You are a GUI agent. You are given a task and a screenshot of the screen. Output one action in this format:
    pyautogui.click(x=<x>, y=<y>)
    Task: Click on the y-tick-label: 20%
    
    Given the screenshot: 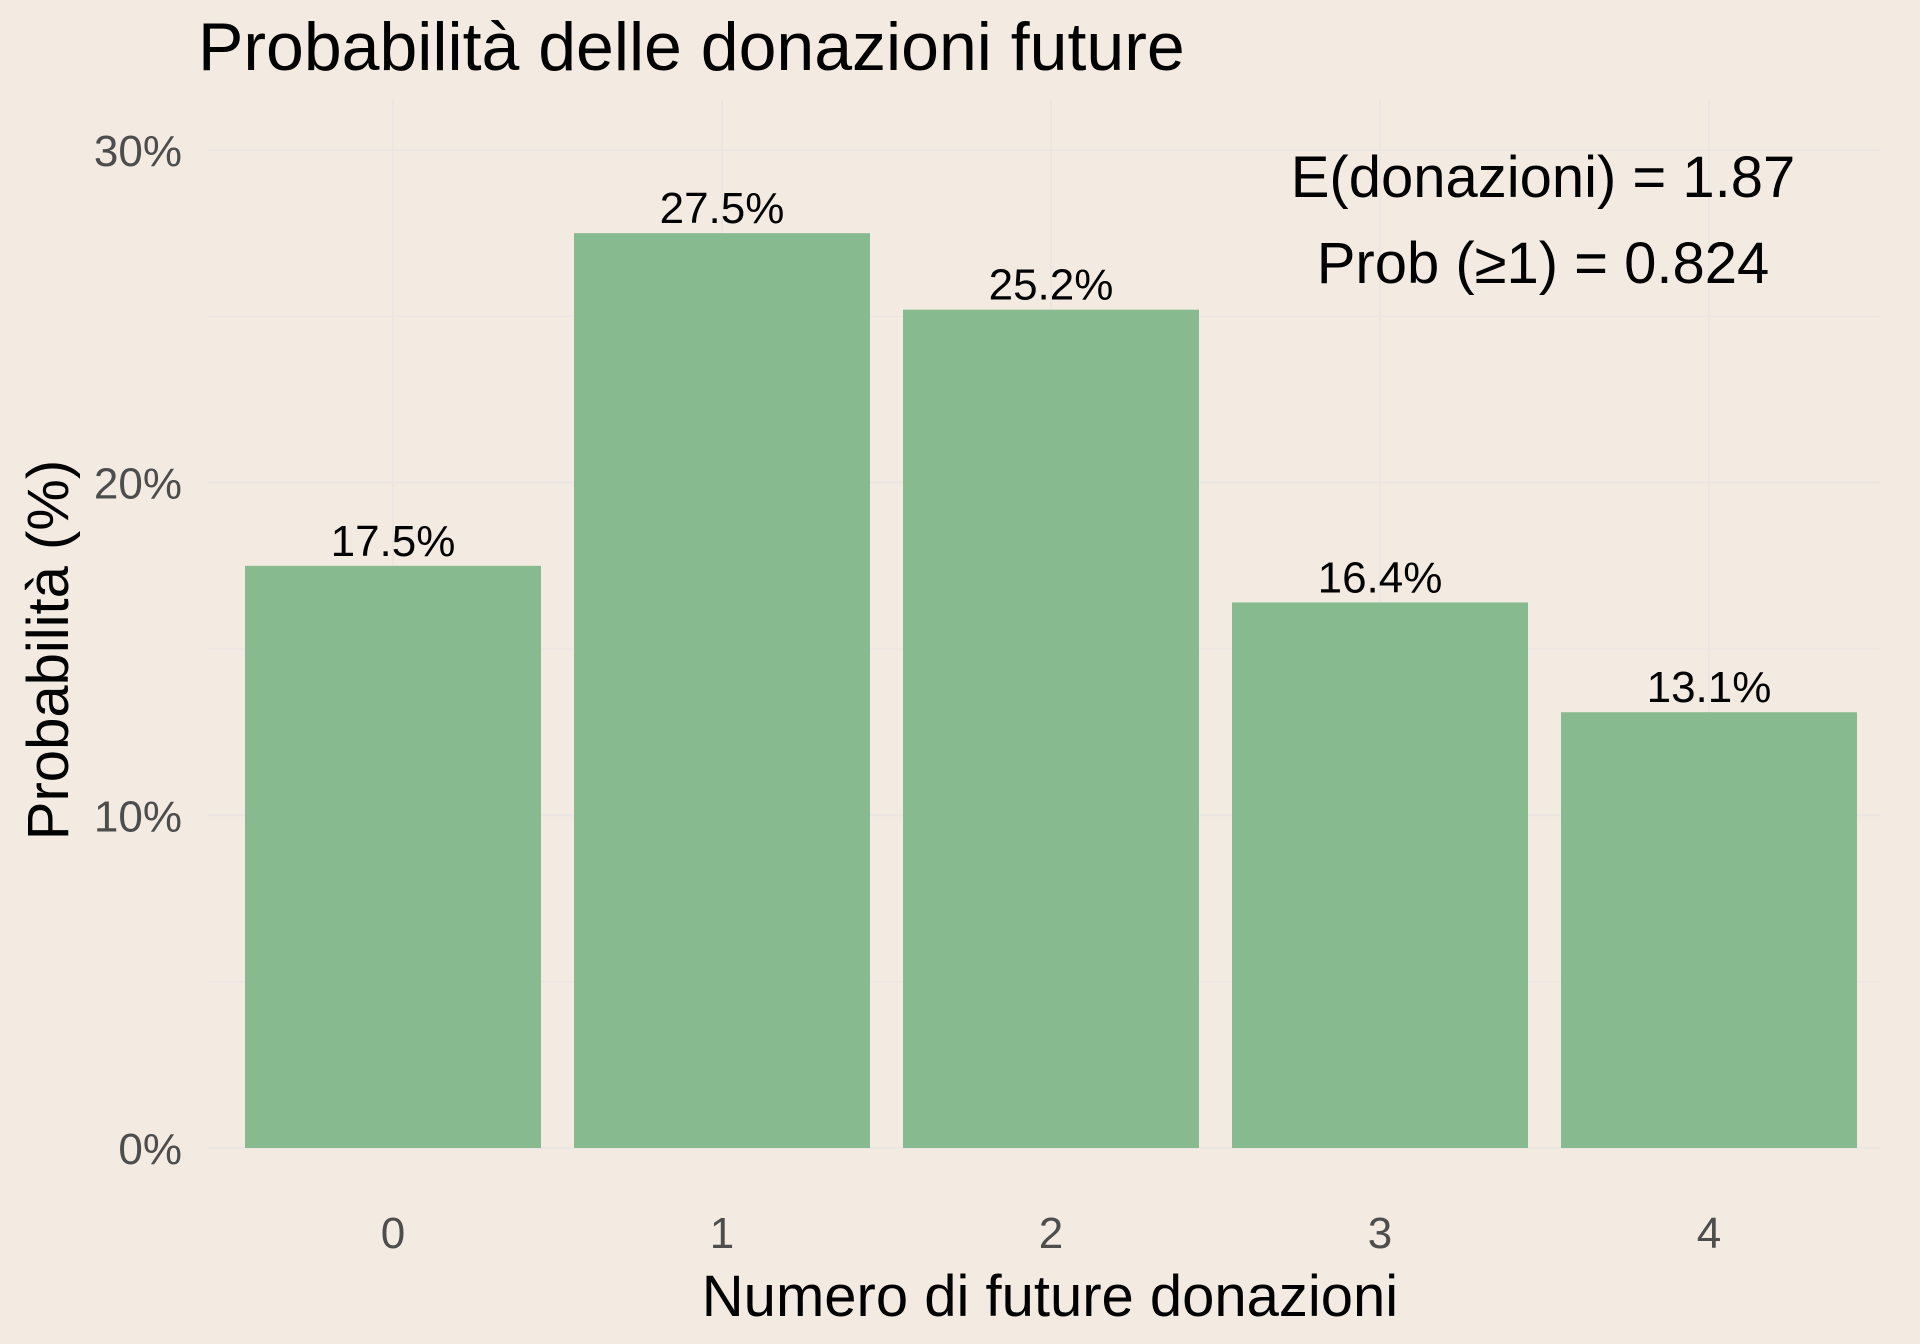 What is the action you would take?
    pyautogui.click(x=138, y=484)
    